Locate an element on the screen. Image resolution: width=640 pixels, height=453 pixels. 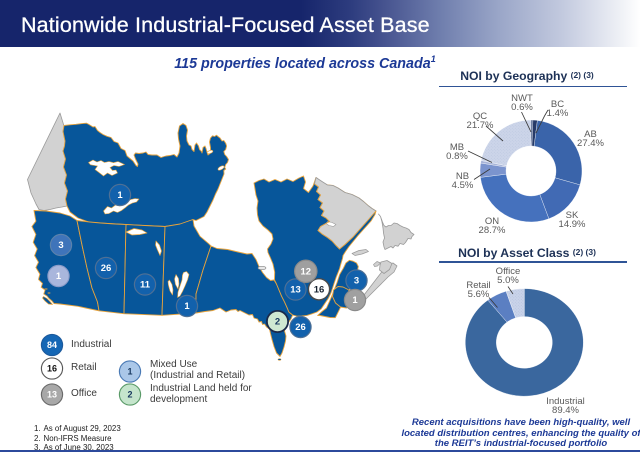
svg-text: 12 is located at coordinates (306, 272).